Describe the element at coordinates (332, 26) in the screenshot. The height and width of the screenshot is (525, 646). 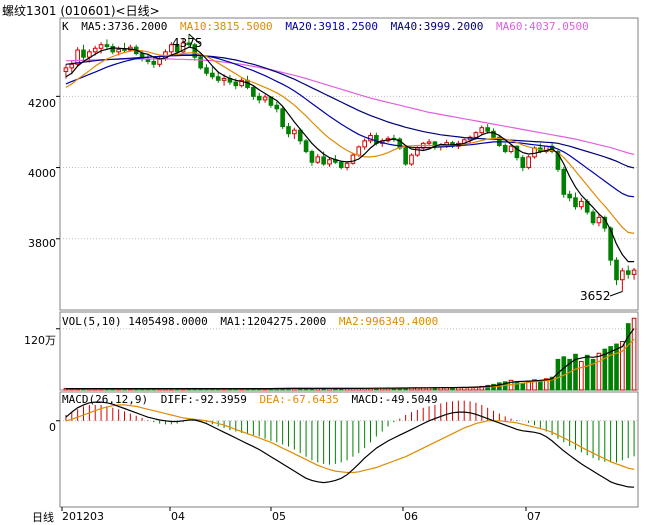
I see `ma20-legend: MA20:3918.2500` at that location.